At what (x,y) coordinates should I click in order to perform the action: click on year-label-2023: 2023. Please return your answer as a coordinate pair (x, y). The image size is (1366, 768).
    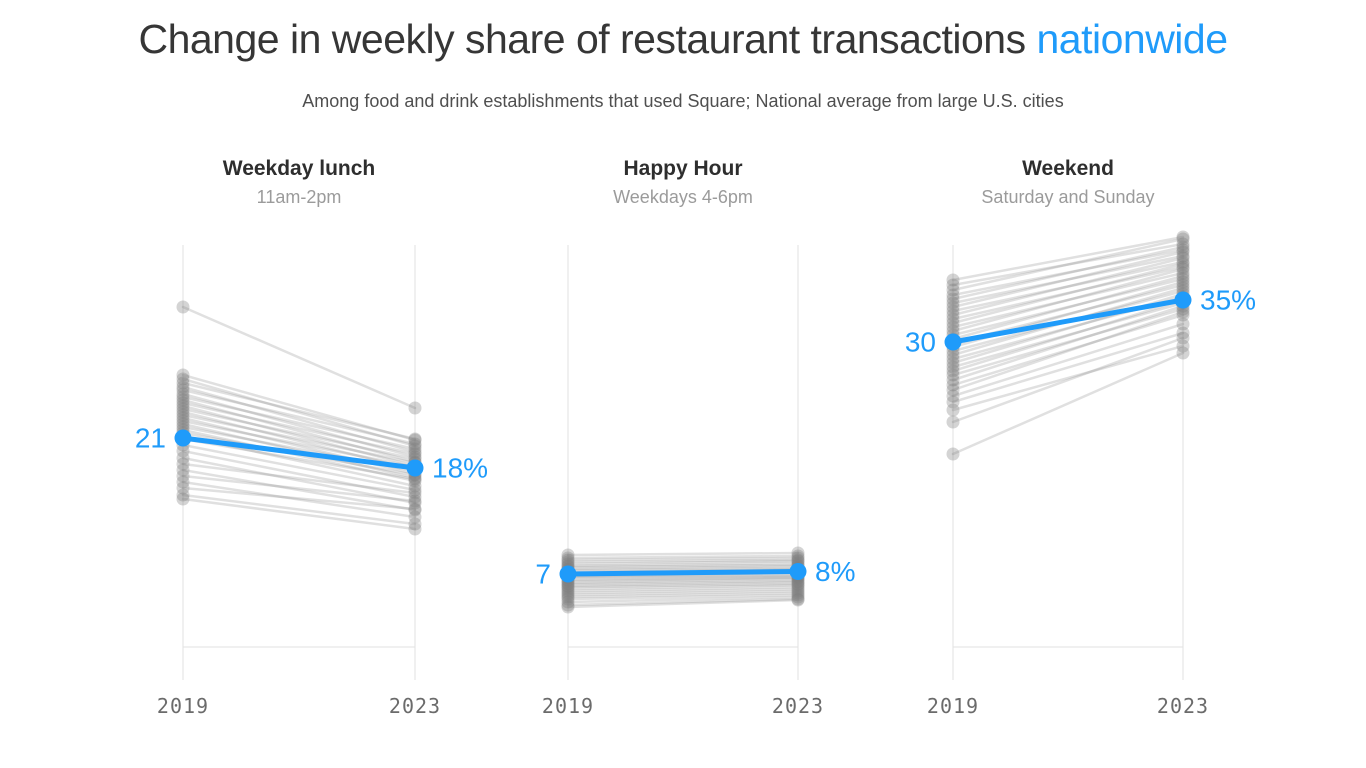
    Looking at the image, I should click on (1183, 706).